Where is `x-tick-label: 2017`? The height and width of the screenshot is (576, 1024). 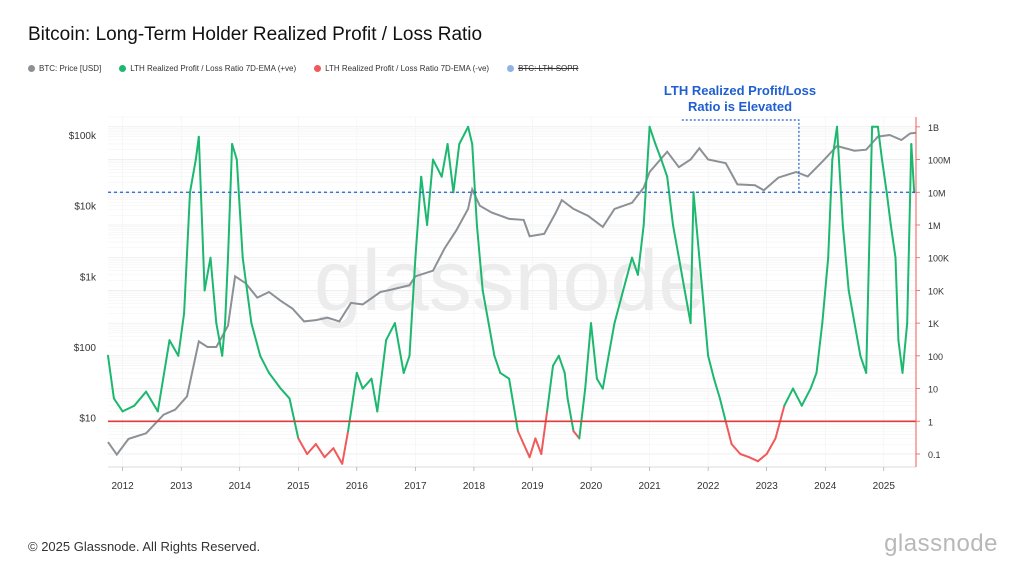 x-tick-label: 2017 is located at coordinates (415, 486).